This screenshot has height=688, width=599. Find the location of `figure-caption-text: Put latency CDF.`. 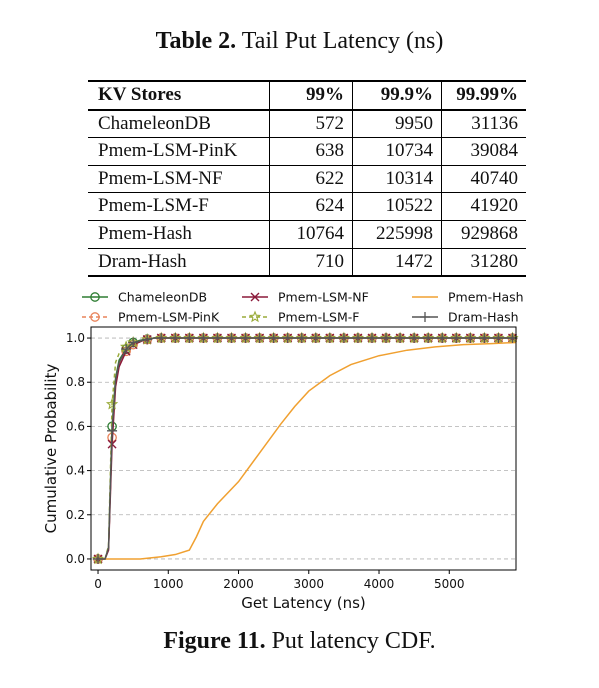

figure-caption-text: Put latency CDF. is located at coordinates (353, 641).